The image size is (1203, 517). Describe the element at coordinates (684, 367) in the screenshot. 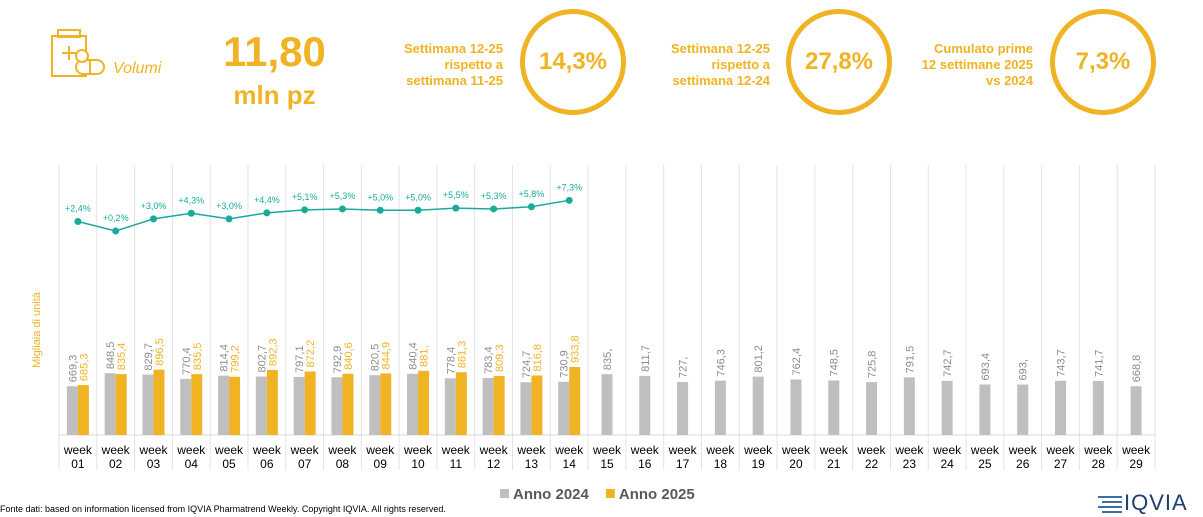

I see `value-label: 727,` at that location.